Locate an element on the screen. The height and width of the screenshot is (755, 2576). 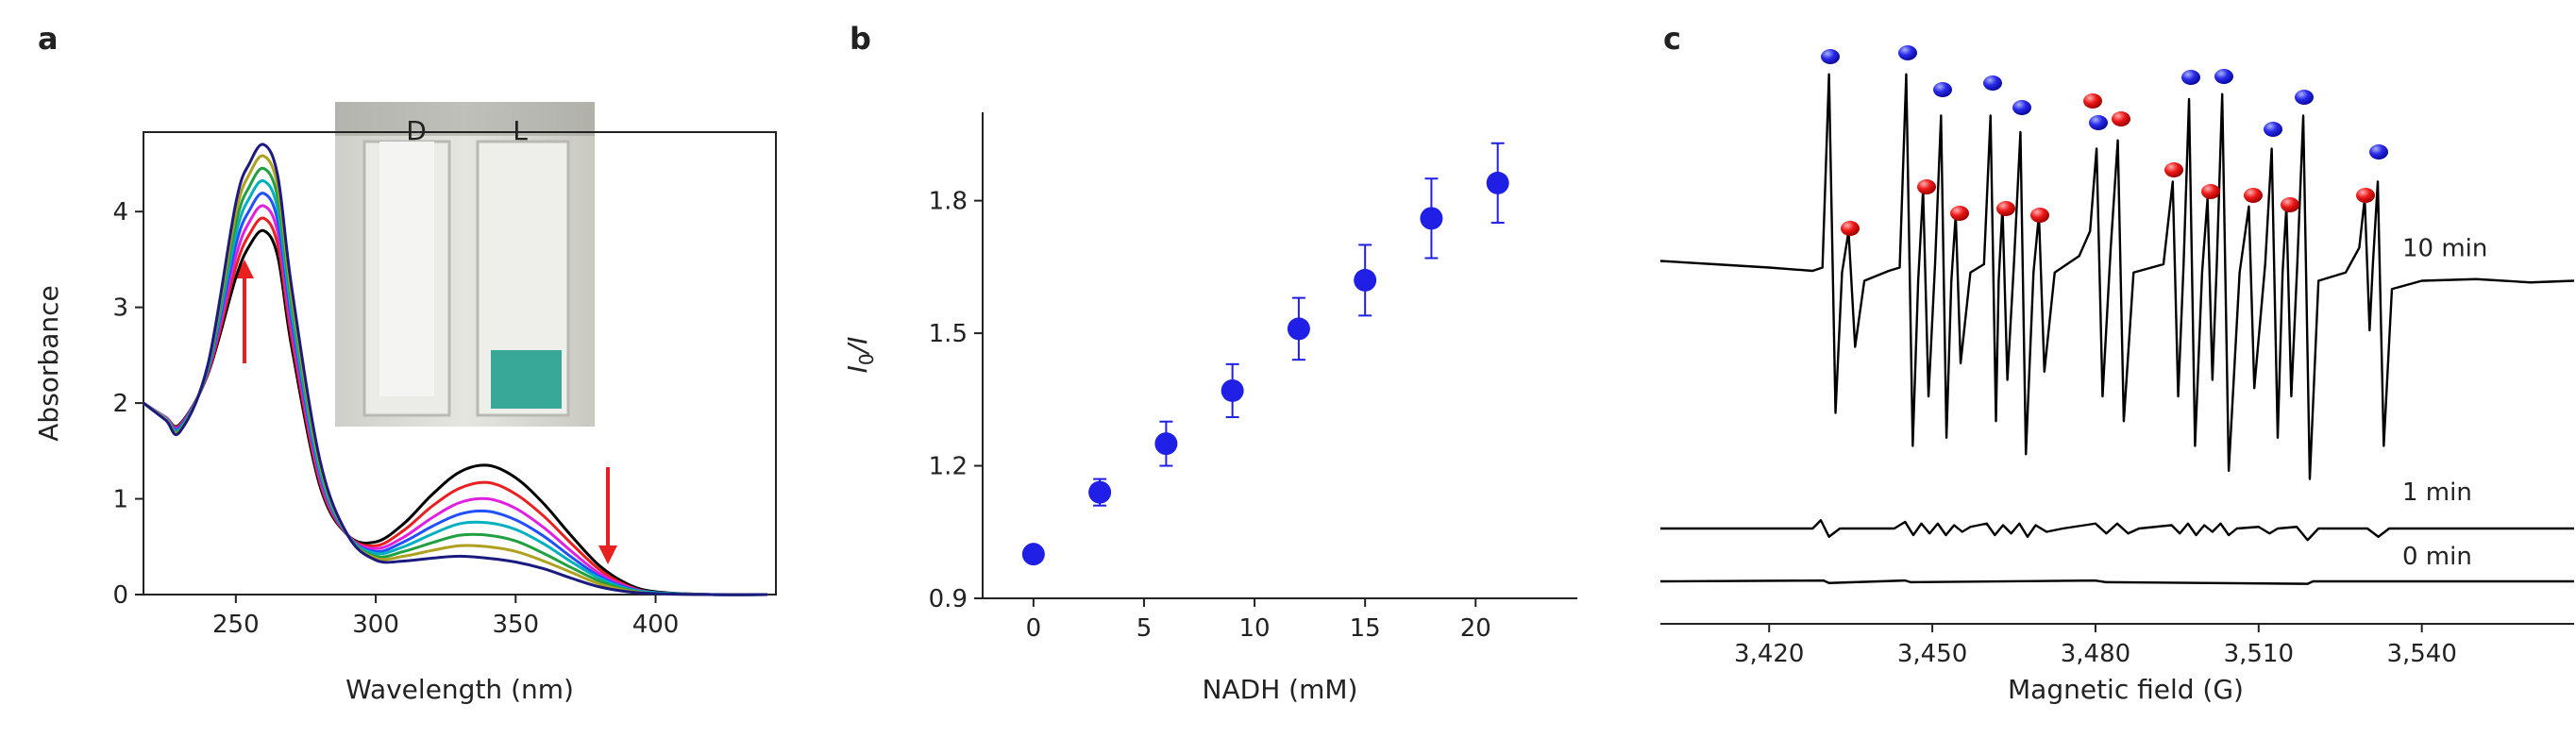
x-tick-label: 3,420 is located at coordinates (1769, 654).